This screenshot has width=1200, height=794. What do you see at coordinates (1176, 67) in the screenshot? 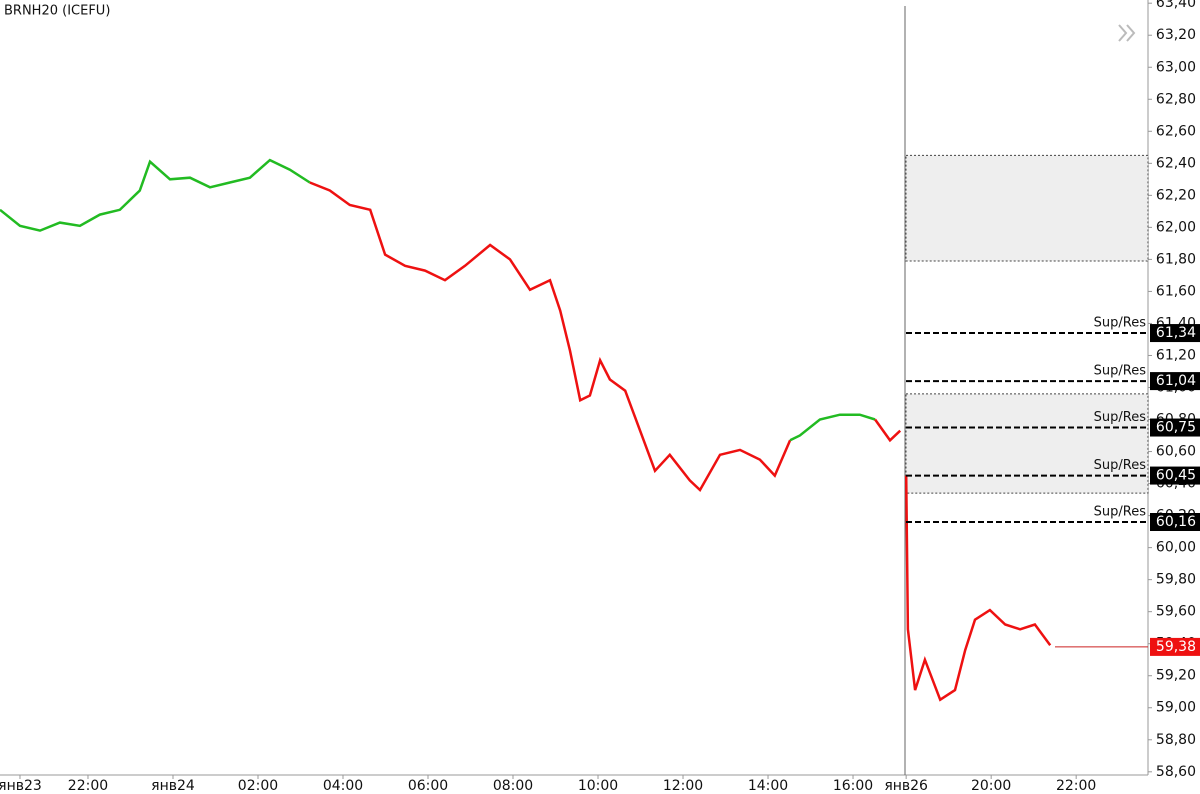
I see `y-tick-label: 63,00` at bounding box center [1176, 67].